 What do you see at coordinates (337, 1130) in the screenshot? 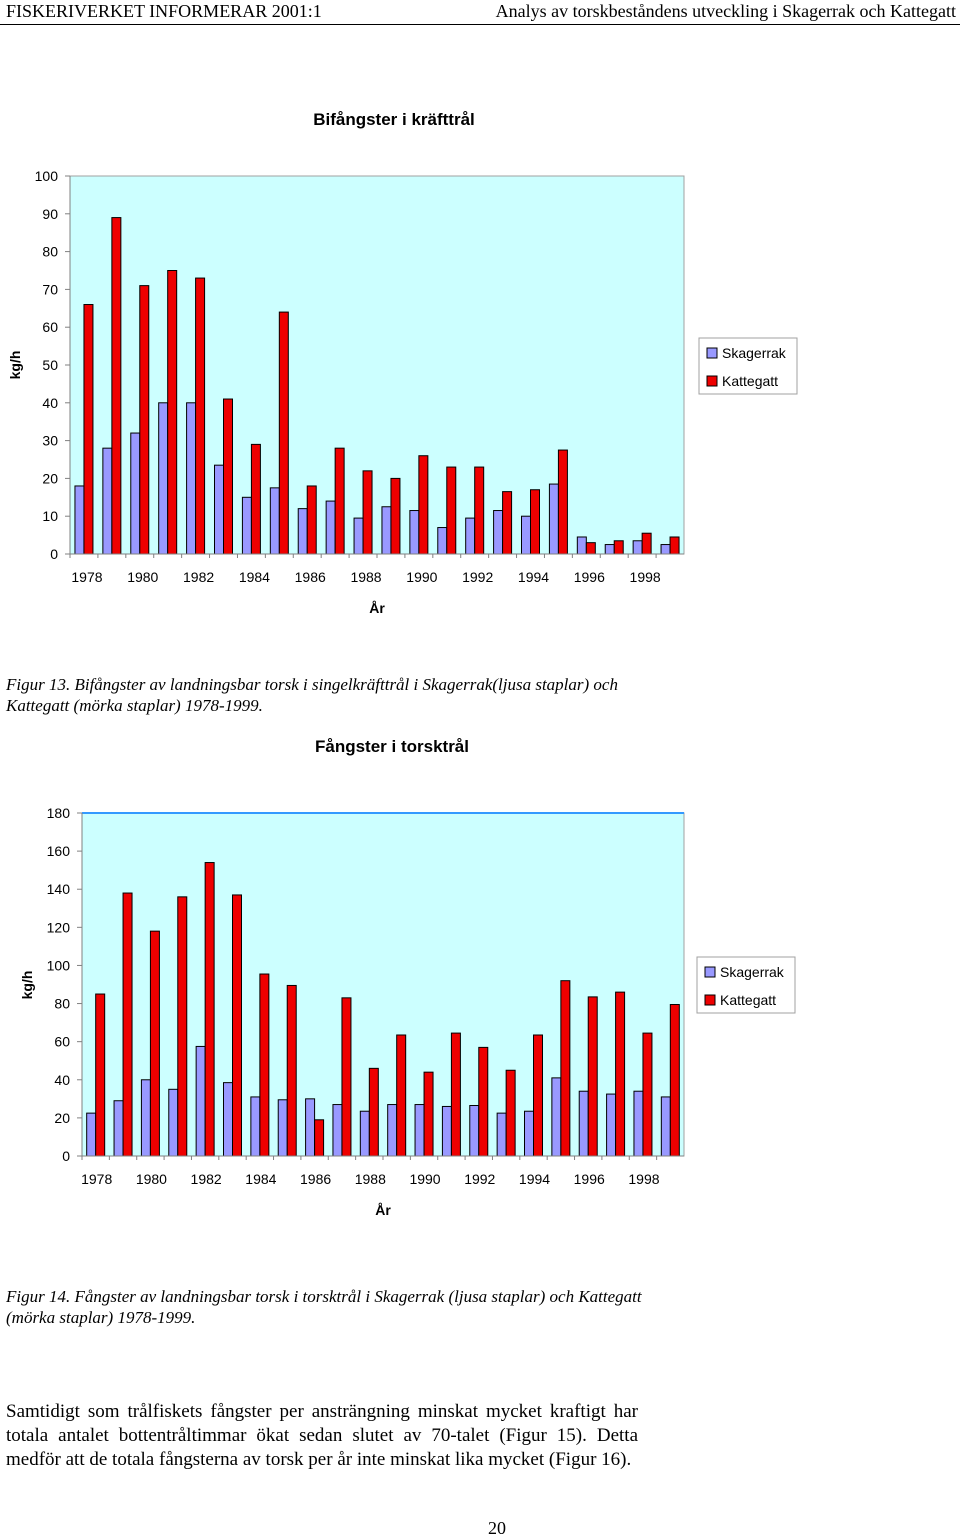
I see `bar-skagerrak-1987` at bounding box center [337, 1130].